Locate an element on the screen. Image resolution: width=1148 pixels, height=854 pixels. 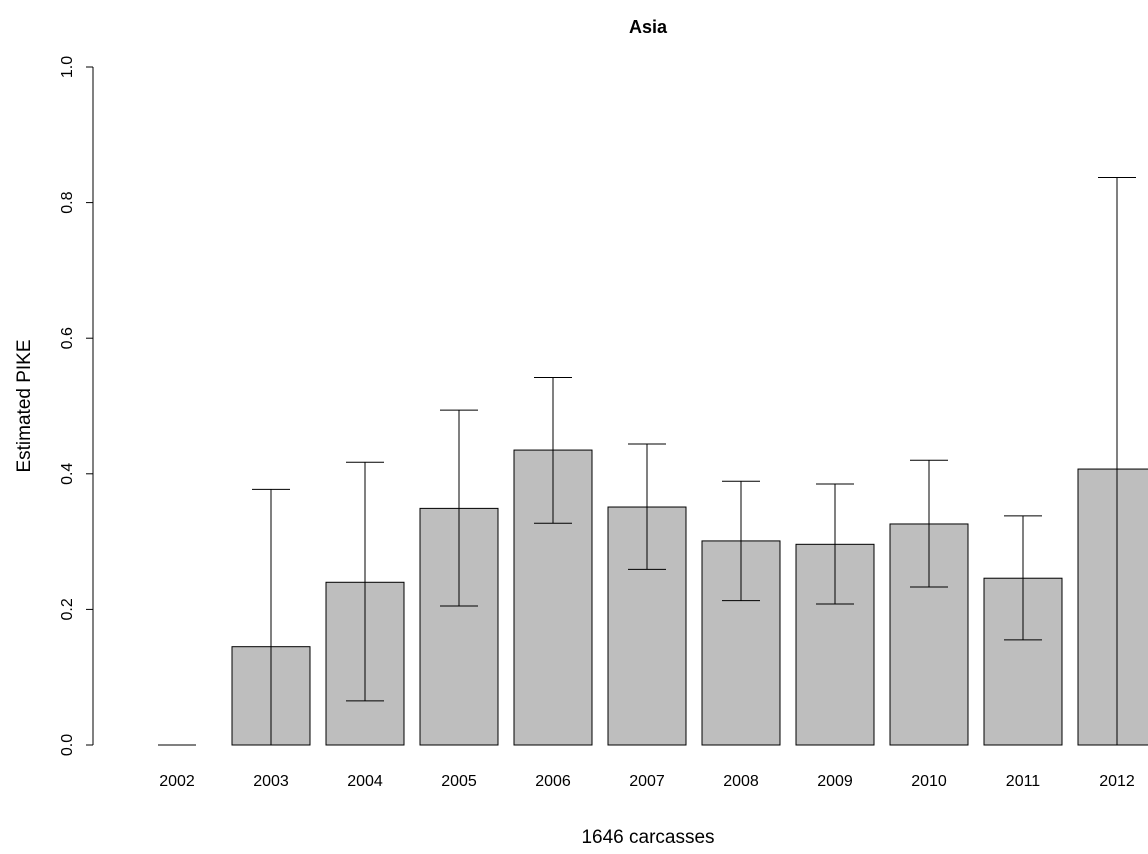
y-axis: 0.0 0.2 0.4 0.6 0.8 1.0 is located at coordinates (76, 406).